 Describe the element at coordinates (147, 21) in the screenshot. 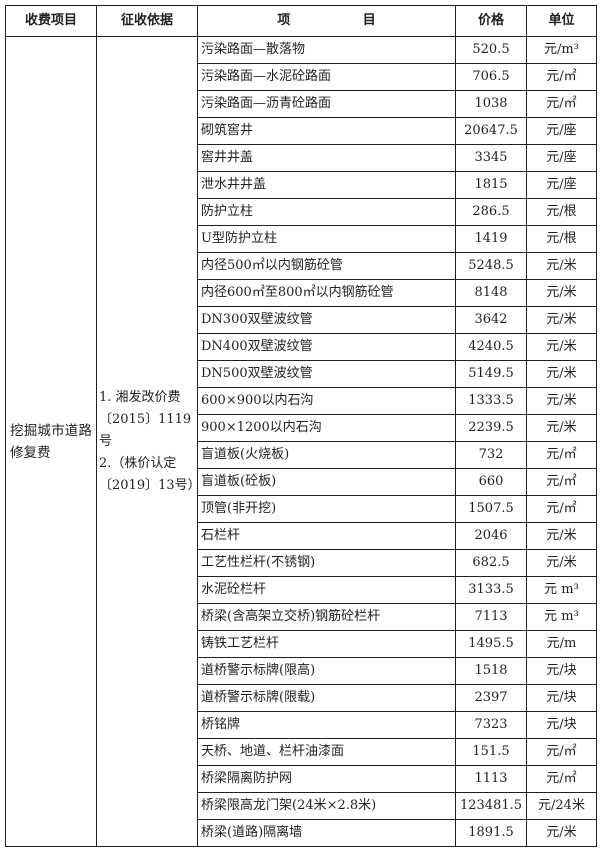

I see `header-basis: 征收依据` at that location.